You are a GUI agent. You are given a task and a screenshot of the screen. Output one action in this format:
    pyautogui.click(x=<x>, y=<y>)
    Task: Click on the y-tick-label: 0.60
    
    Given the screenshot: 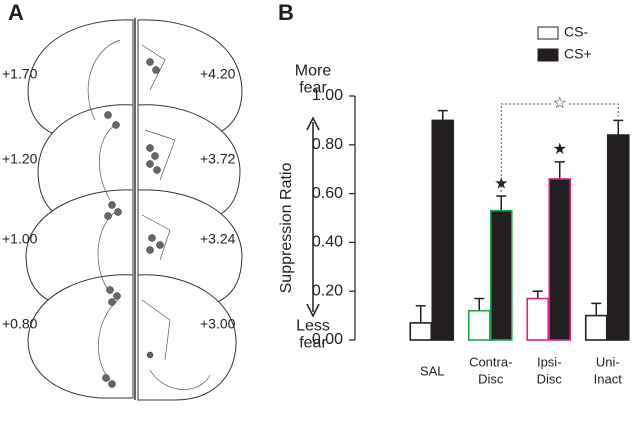 What is the action you would take?
    pyautogui.click(x=327, y=193)
    